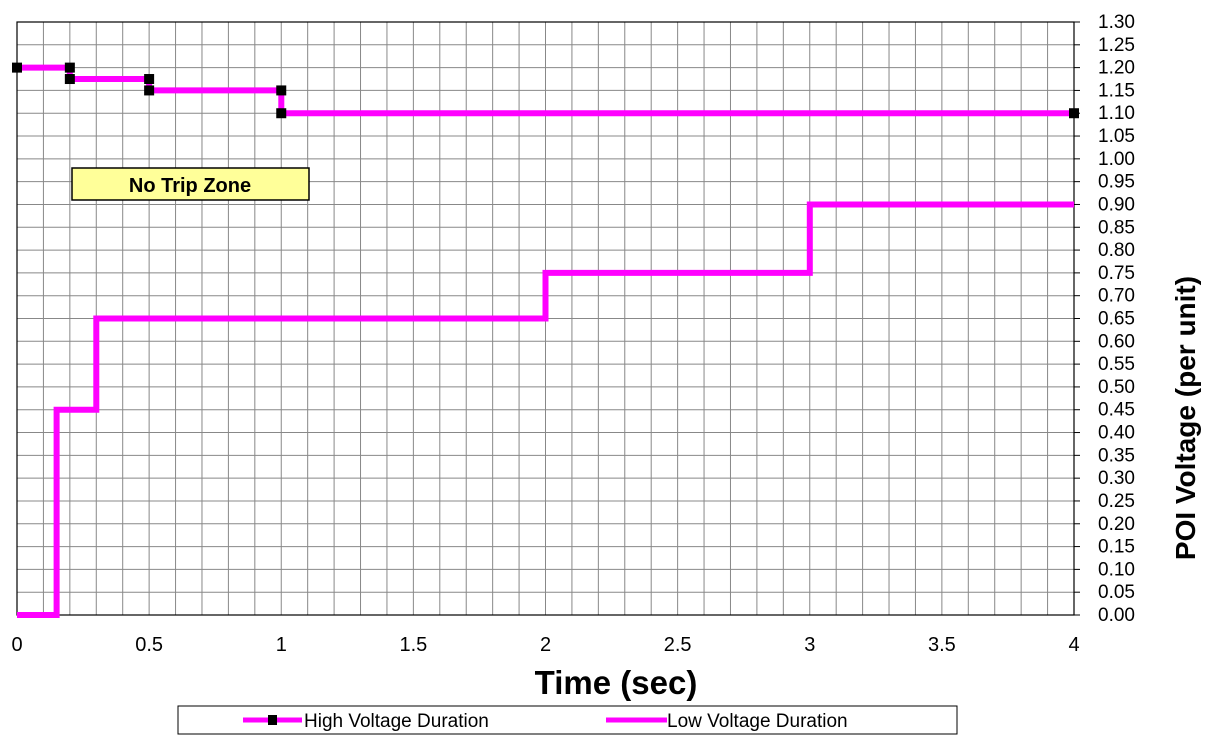  What do you see at coordinates (678, 645) in the screenshot?
I see `x-tick-label: 2.5` at bounding box center [678, 645].